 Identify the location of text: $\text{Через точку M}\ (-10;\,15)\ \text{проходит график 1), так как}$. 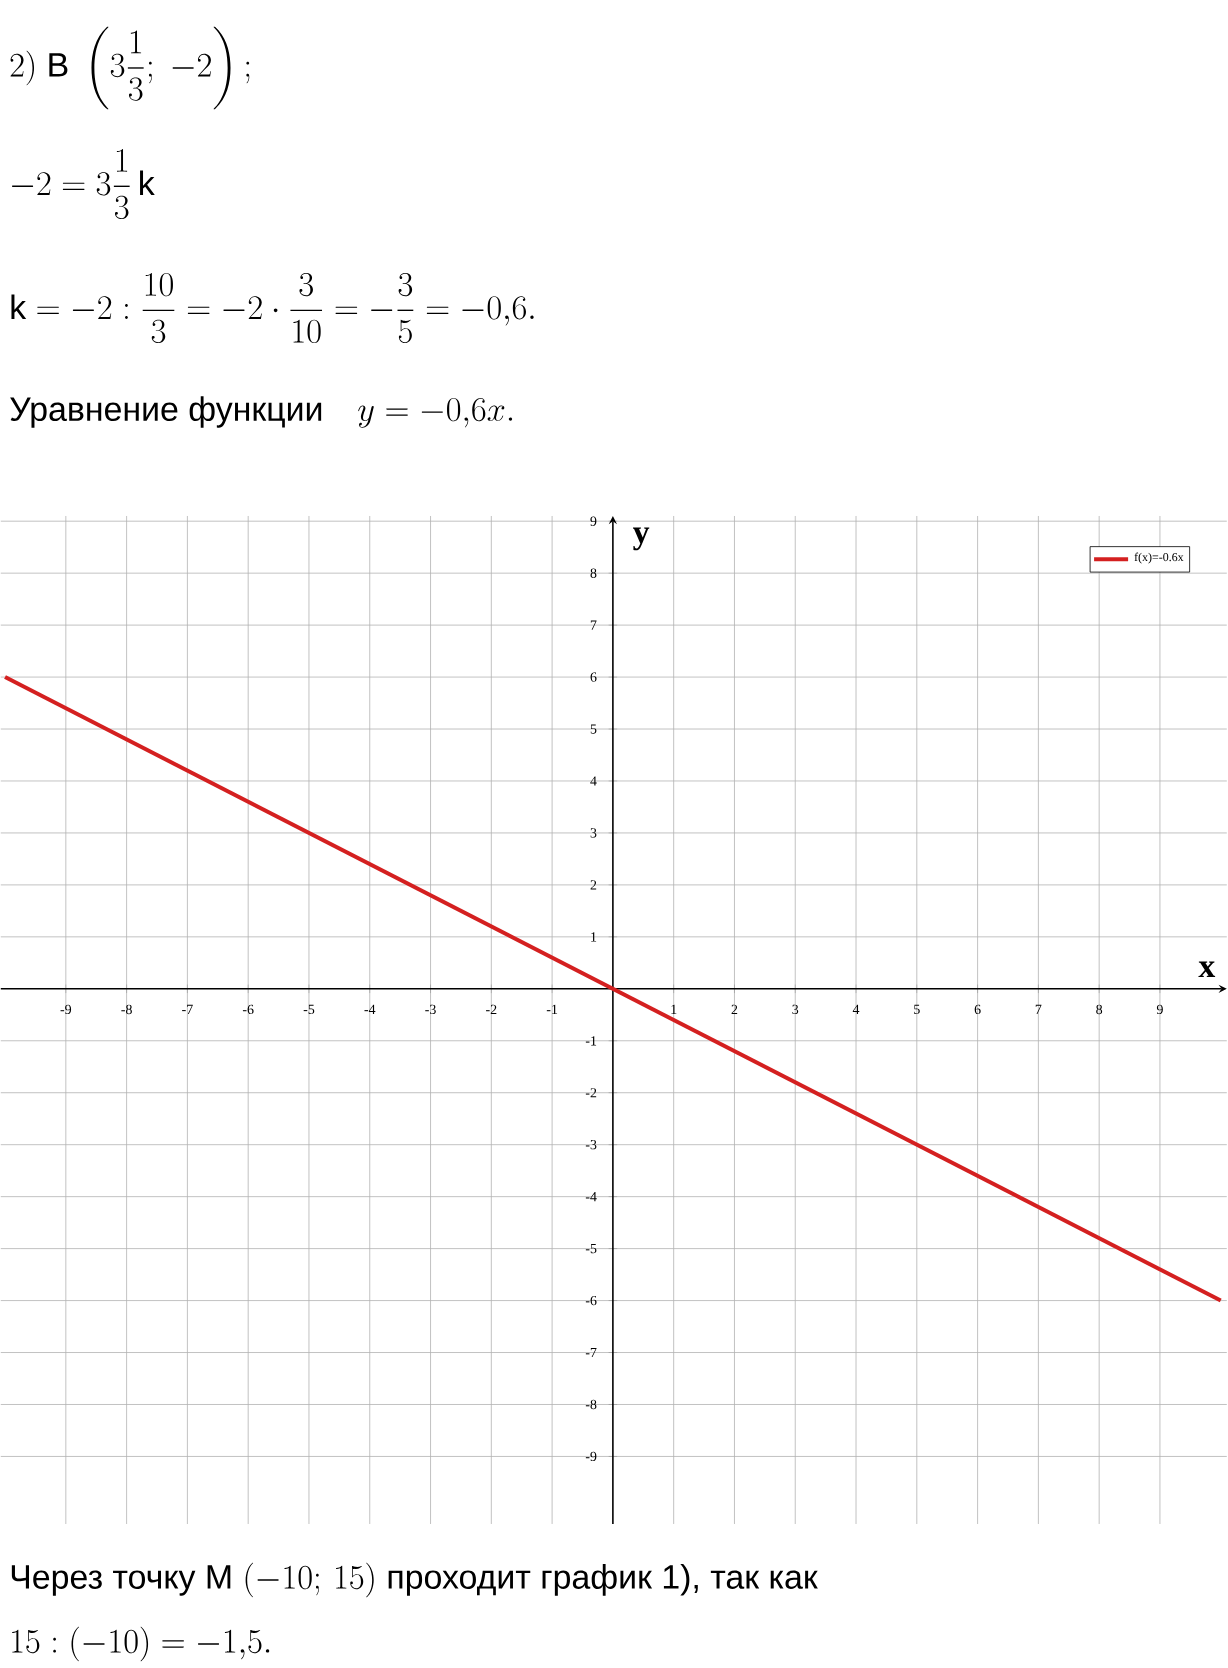
(415, 1580).